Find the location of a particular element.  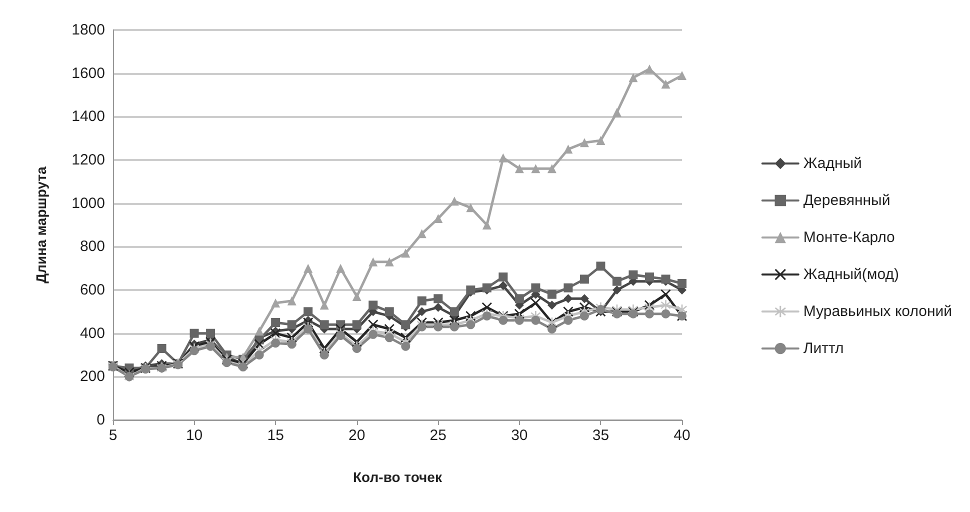

legend-label: Жадный(мод) is located at coordinates (851, 274).